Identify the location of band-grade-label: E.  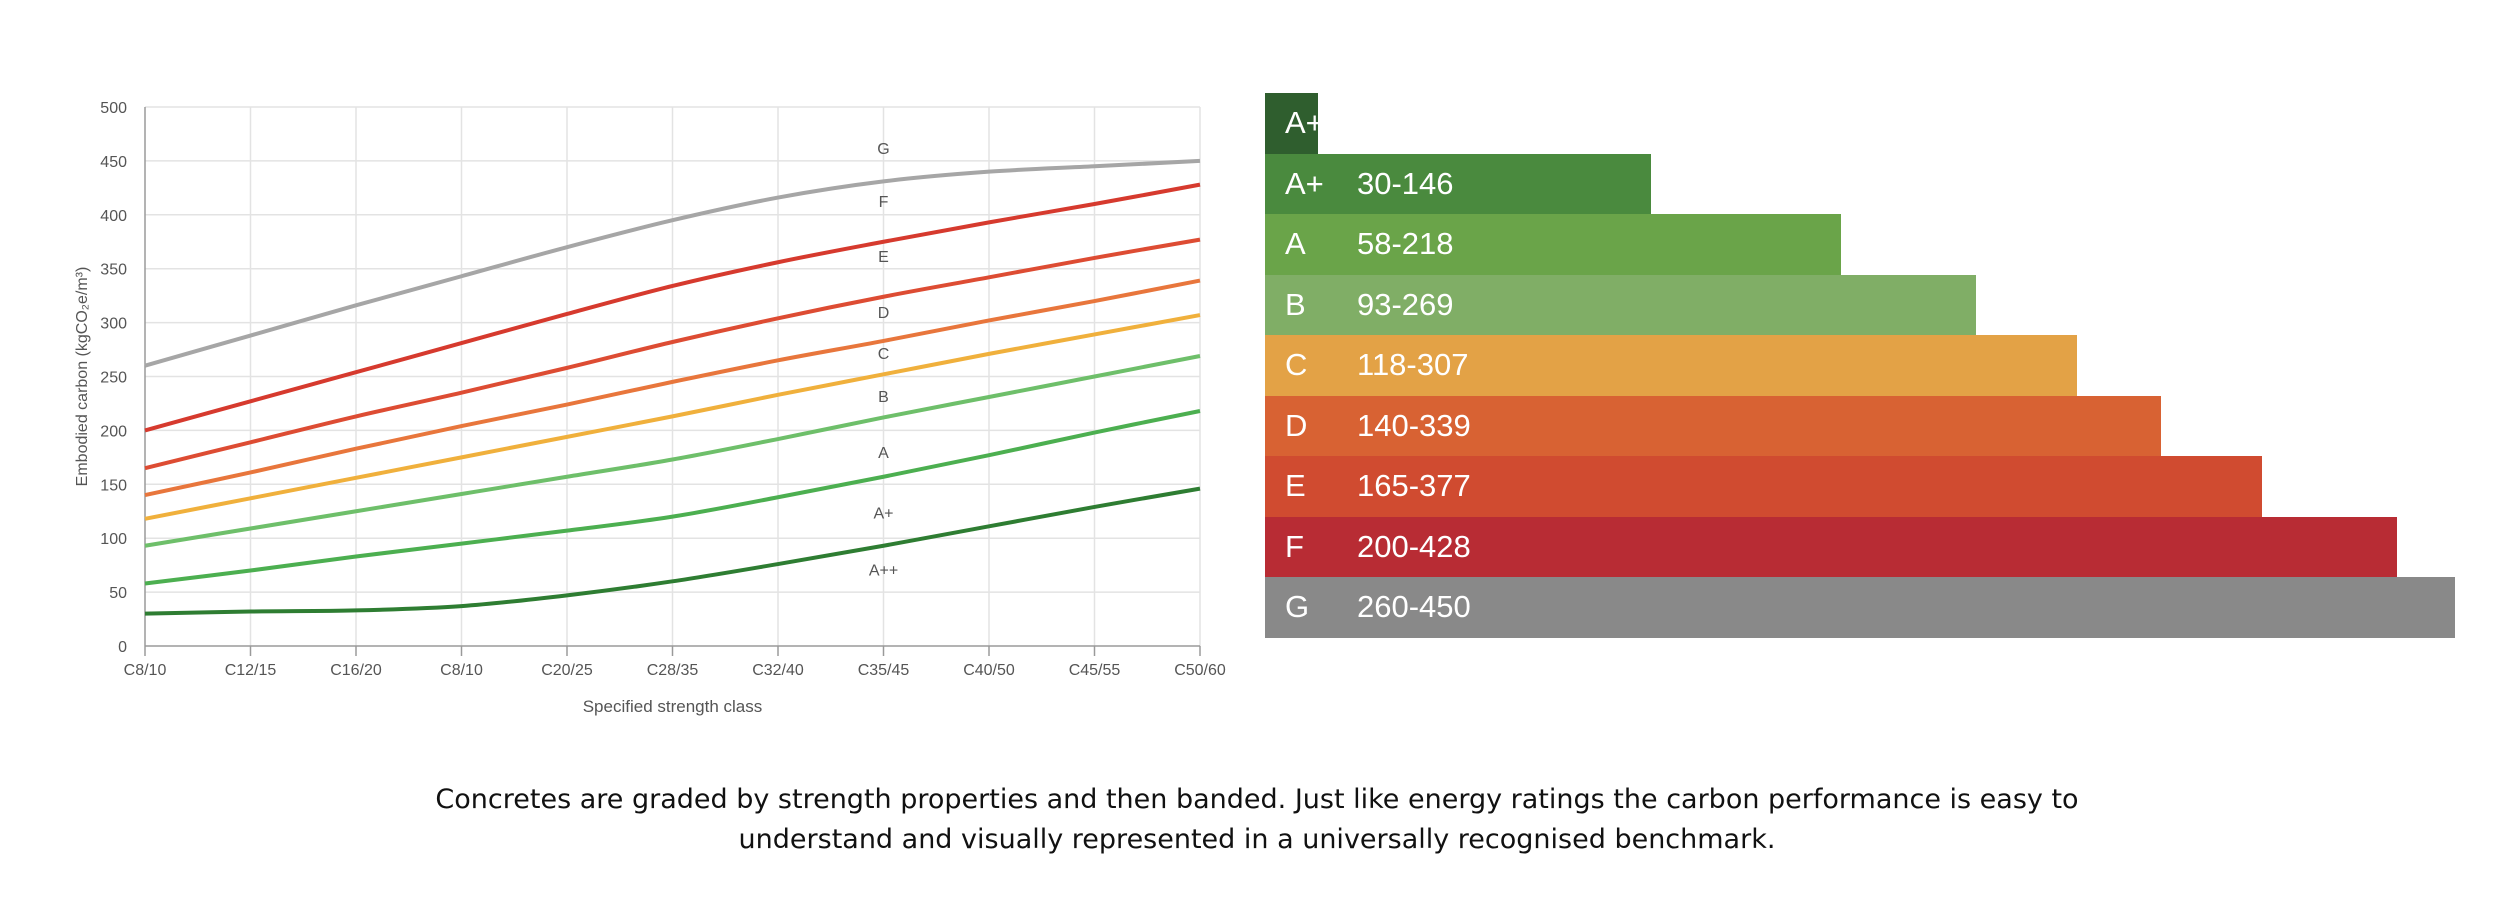
(1295, 486).